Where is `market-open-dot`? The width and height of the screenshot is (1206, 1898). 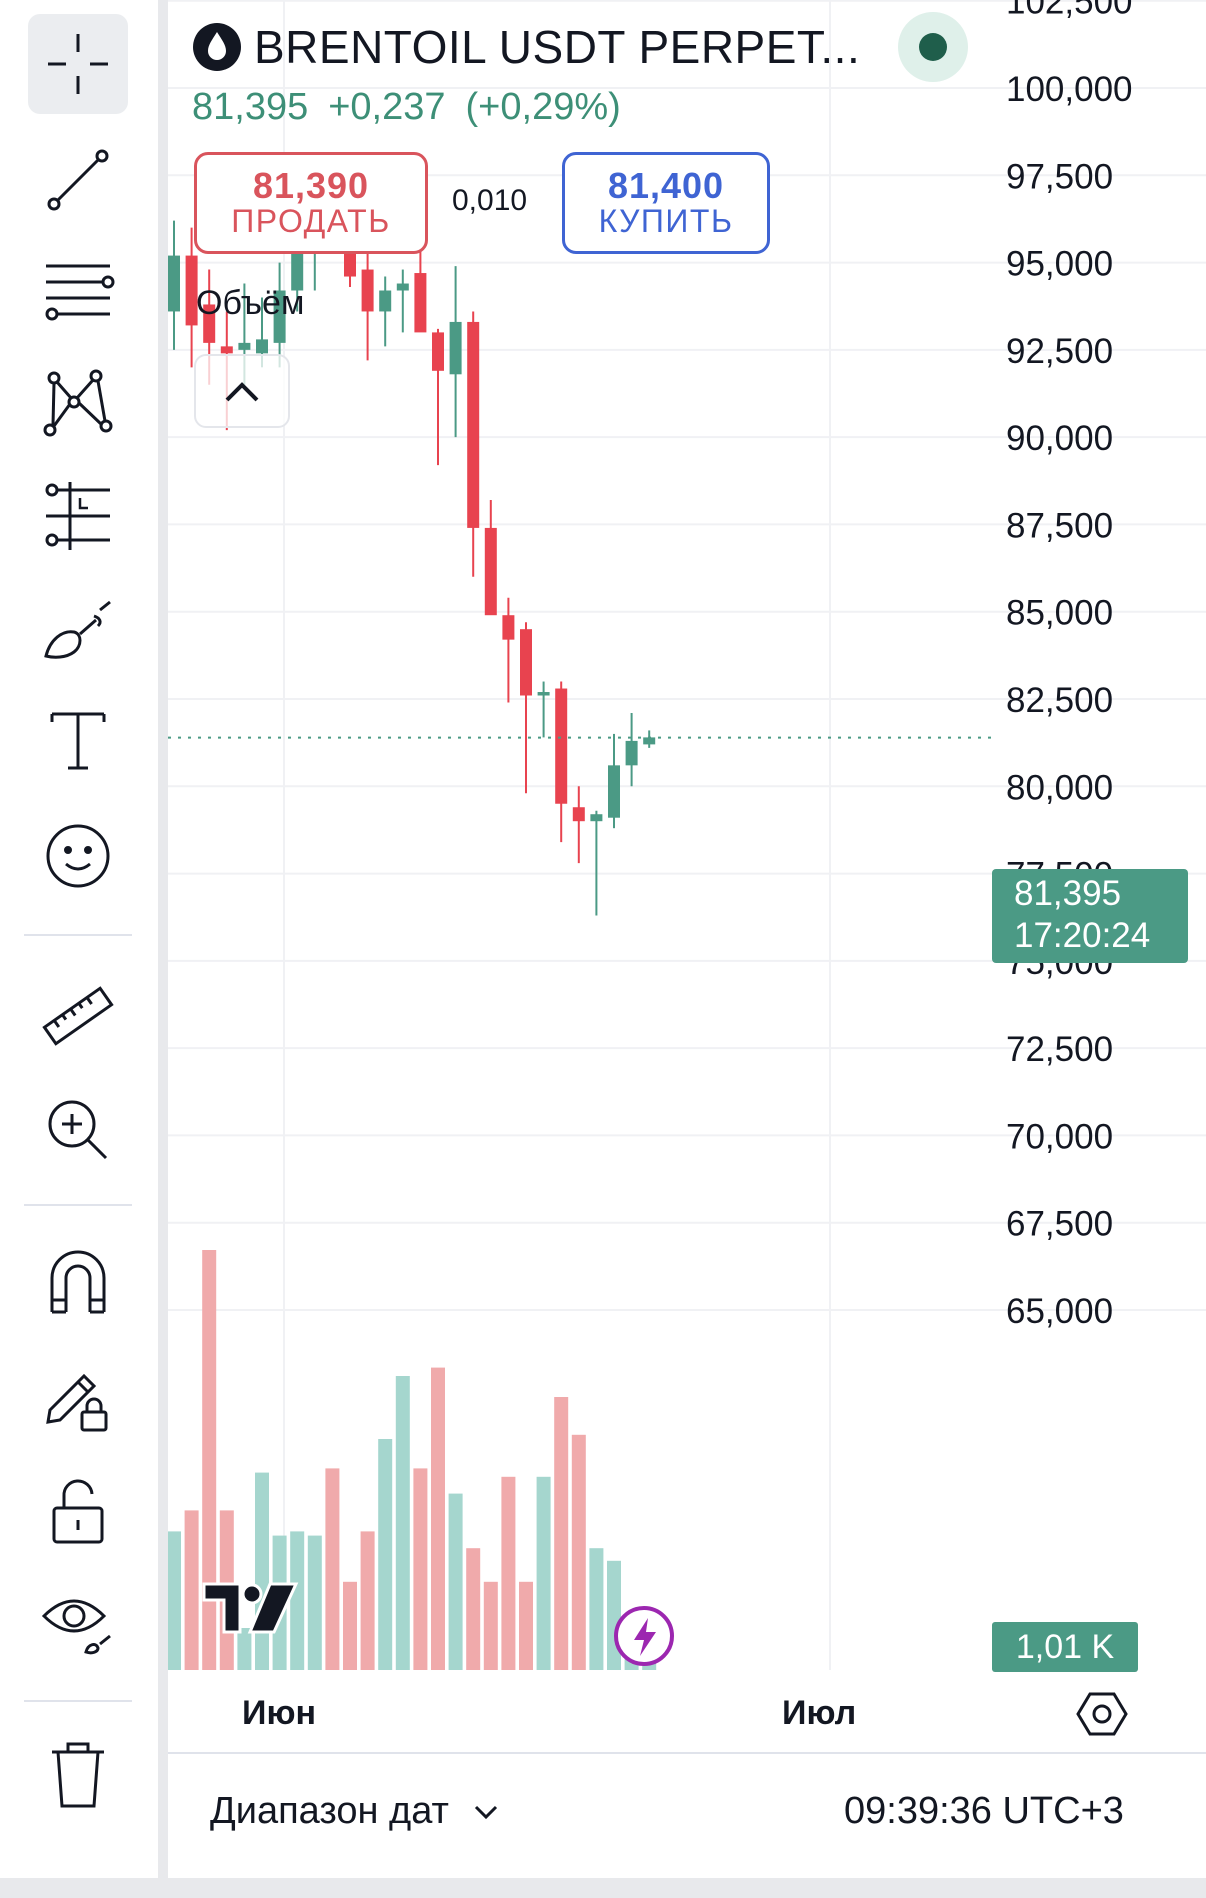 market-open-dot is located at coordinates (933, 47).